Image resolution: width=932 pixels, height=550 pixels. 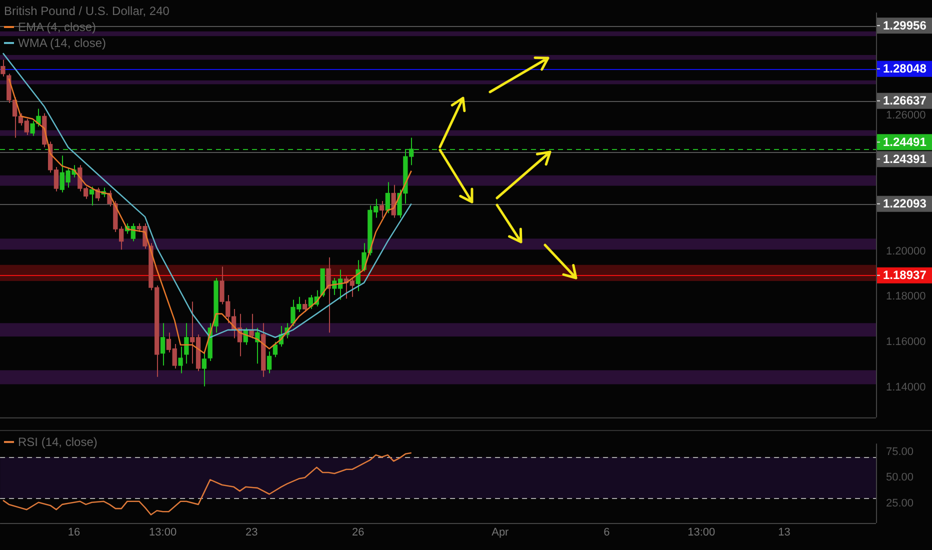 I want to click on ref-line-label: 1.18937, so click(x=905, y=275).